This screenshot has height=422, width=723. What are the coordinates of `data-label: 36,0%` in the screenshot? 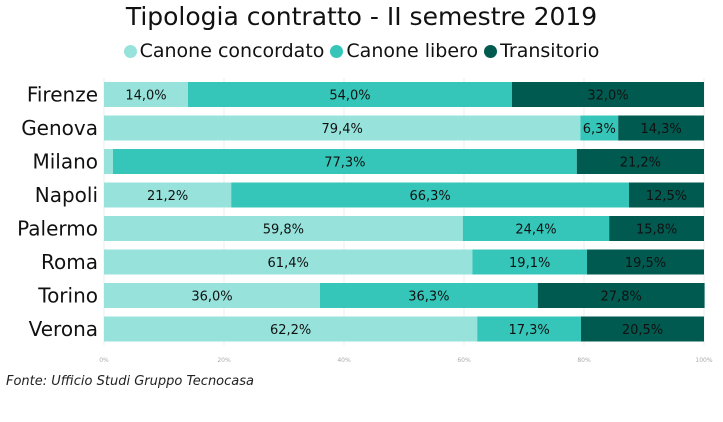 It's located at (211, 297).